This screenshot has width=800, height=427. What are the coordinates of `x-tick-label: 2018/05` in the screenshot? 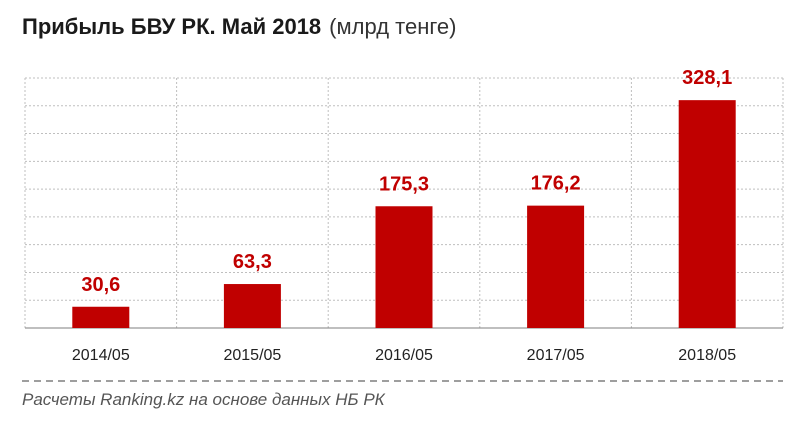 It's located at (707, 355).